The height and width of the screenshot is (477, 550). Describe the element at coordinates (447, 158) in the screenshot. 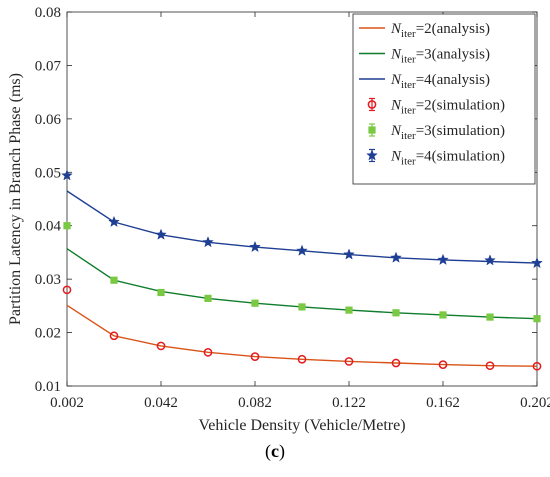

I see `legend-label: Niter=4(simulation)` at that location.